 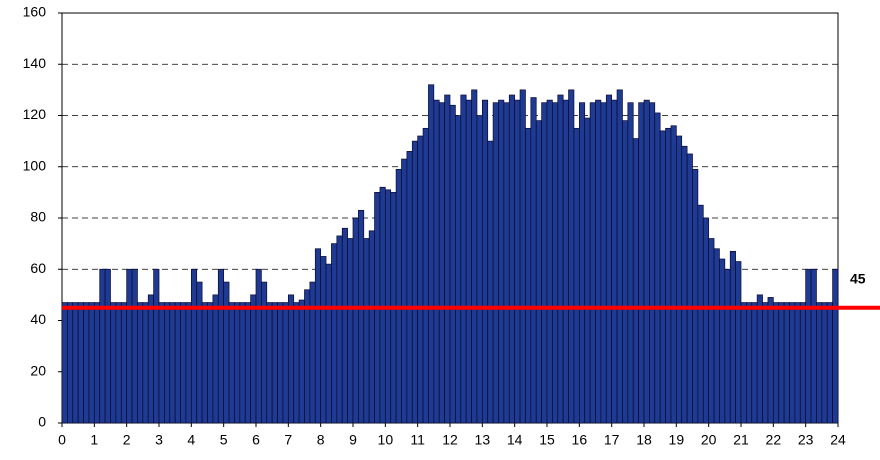 What do you see at coordinates (353, 440) in the screenshot?
I see `x-tick-label: 9` at bounding box center [353, 440].